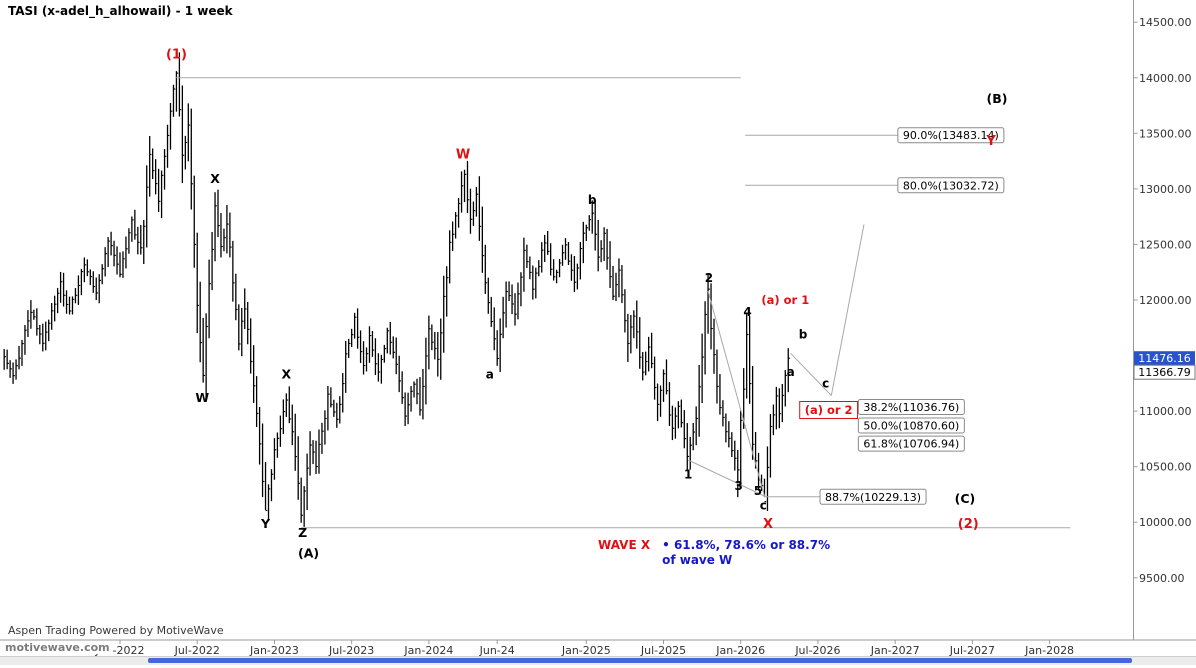 This screenshot has width=1196, height=668. I want to click on svg-text: (1), so click(176, 54).